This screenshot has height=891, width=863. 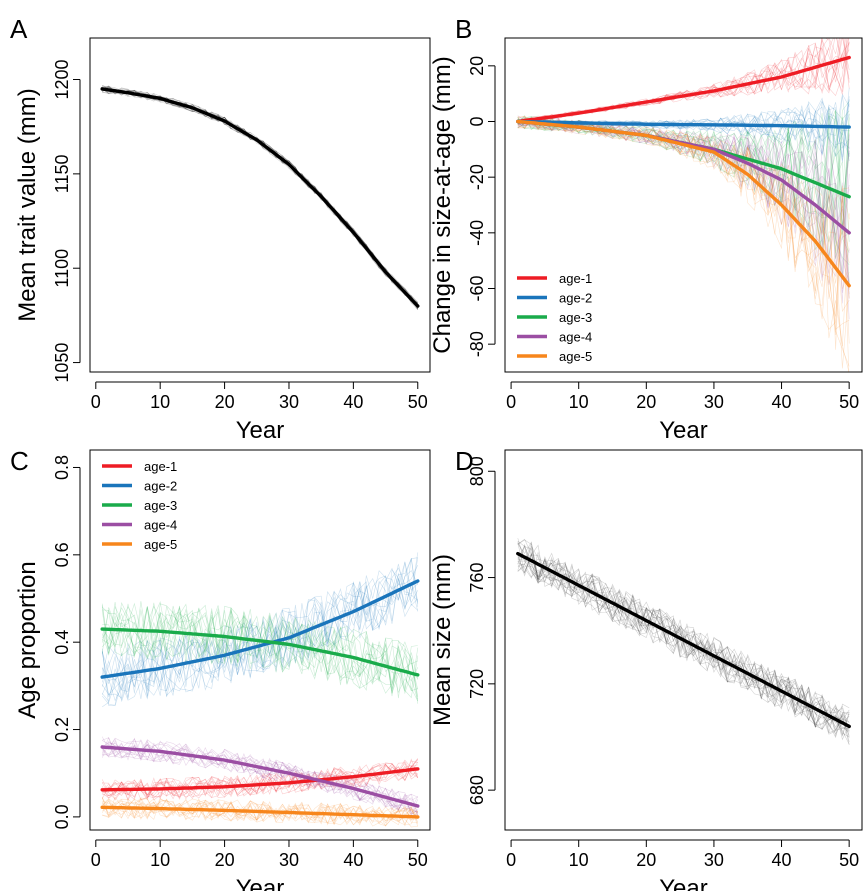 What do you see at coordinates (62, 79) in the screenshot?
I see `y-tick-label: 1200` at bounding box center [62, 79].